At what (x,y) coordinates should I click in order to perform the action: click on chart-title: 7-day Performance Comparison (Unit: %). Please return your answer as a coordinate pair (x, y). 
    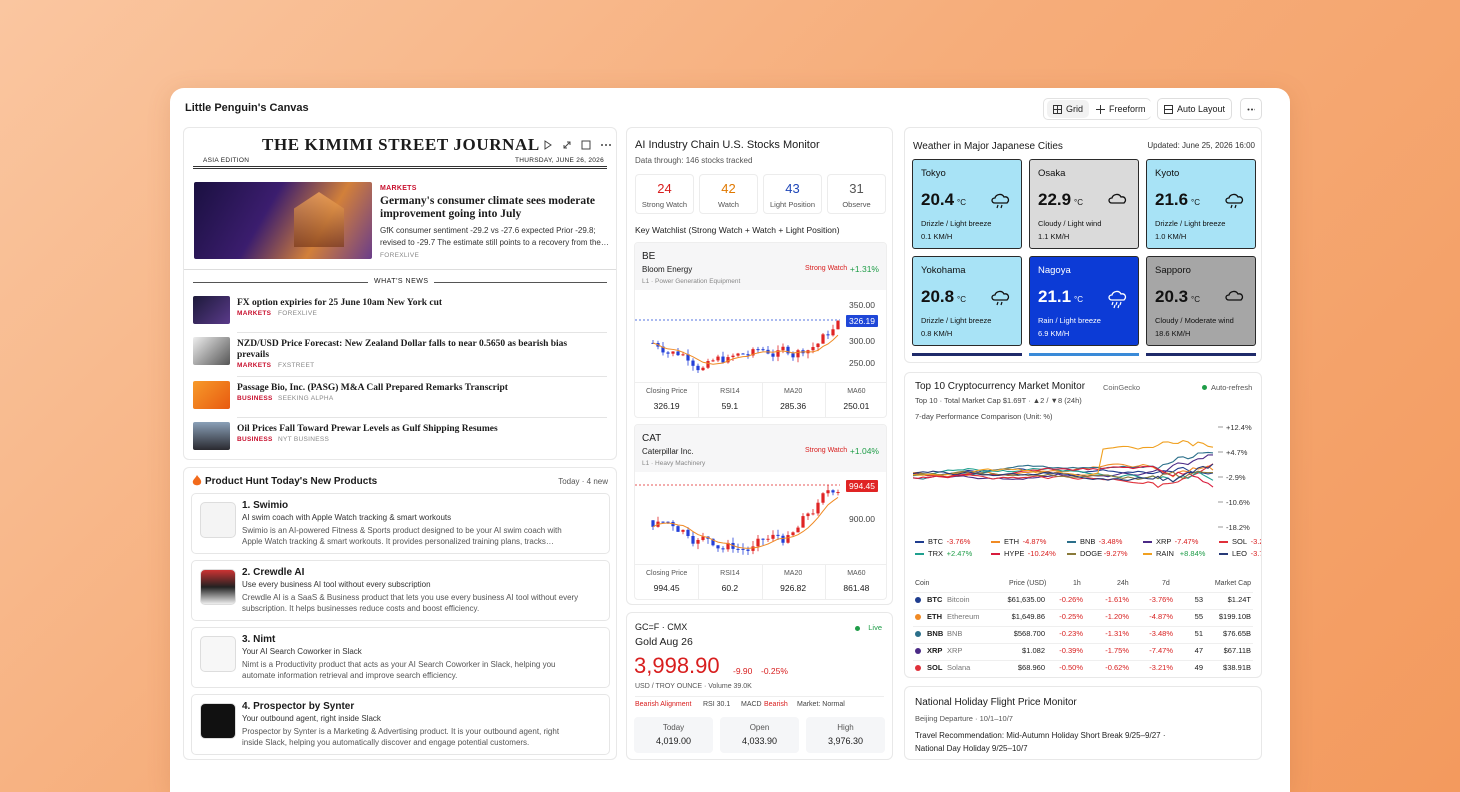
    Looking at the image, I should click on (984, 416).